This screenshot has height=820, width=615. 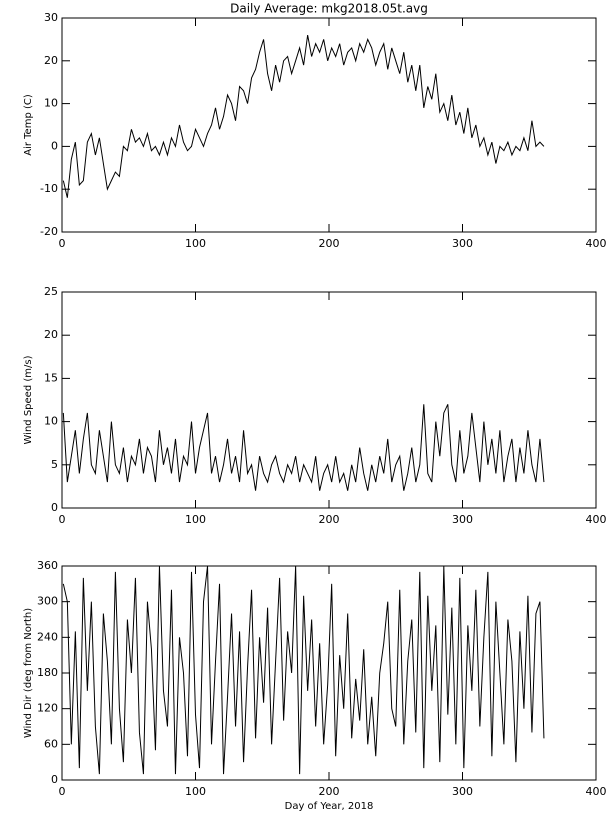 What do you see at coordinates (51, 291) in the screenshot?
I see `y-tick-label: 25` at bounding box center [51, 291].